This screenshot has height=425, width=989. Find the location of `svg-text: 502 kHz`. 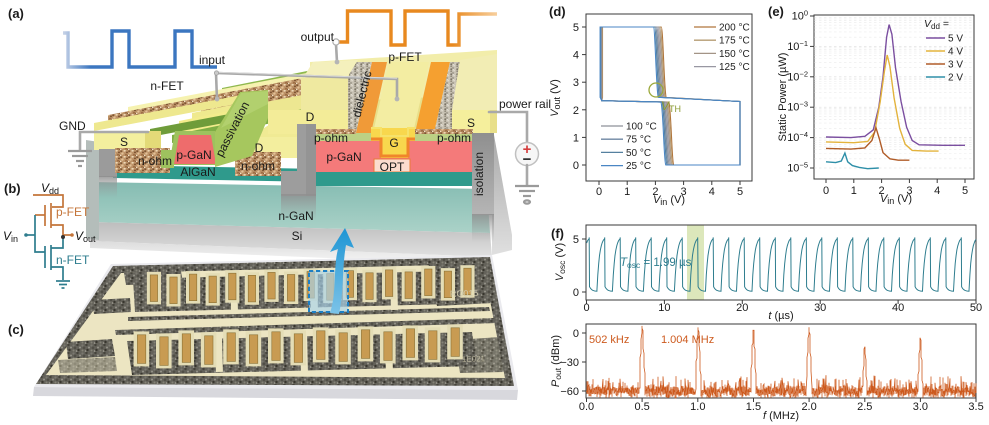

svg-text: 502 kHz is located at coordinates (609, 340).